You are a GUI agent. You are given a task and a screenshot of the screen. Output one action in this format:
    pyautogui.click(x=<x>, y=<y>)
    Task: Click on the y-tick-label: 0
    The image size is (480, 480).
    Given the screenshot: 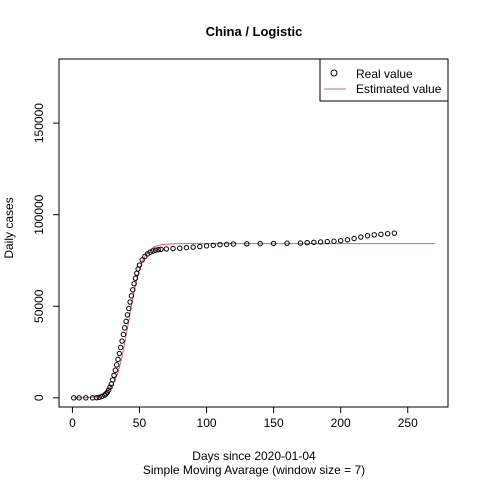 What is the action you would take?
    pyautogui.click(x=39, y=397)
    